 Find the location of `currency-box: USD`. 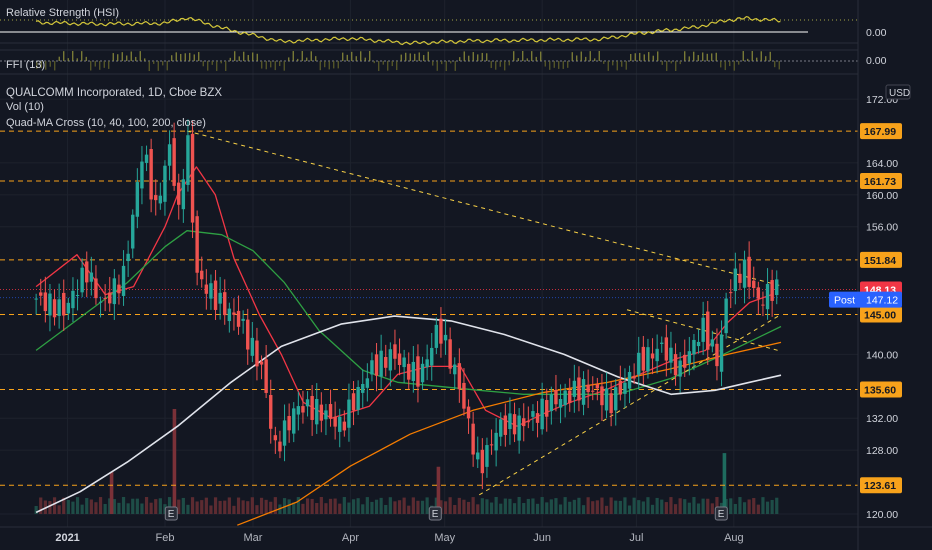

currency-box: USD is located at coordinates (898, 92).